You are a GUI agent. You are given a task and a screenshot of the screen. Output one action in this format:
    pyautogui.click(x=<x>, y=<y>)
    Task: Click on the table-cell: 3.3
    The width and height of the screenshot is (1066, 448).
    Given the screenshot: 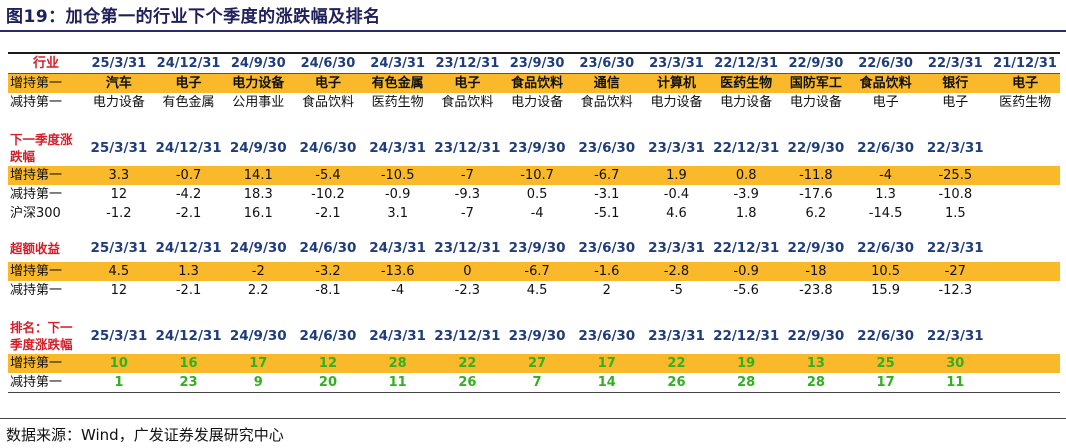 What is the action you would take?
    pyautogui.click(x=119, y=175)
    